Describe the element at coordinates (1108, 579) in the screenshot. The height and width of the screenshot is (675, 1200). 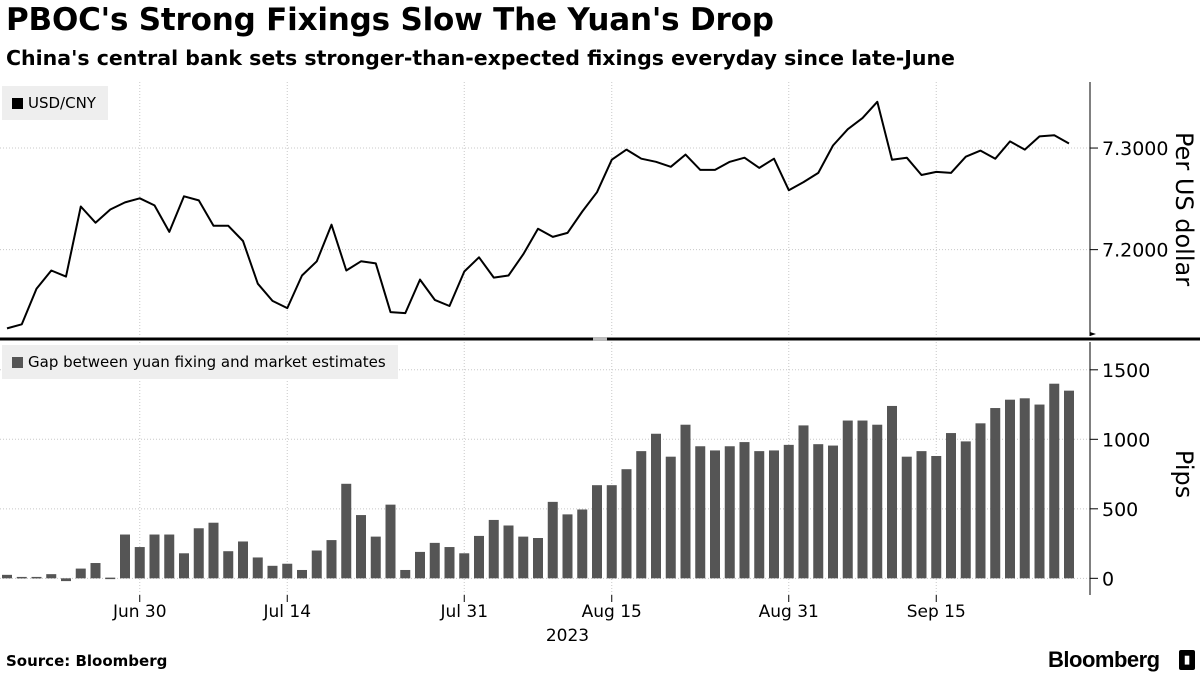
I see `y-tick-label-bottom: 0` at that location.